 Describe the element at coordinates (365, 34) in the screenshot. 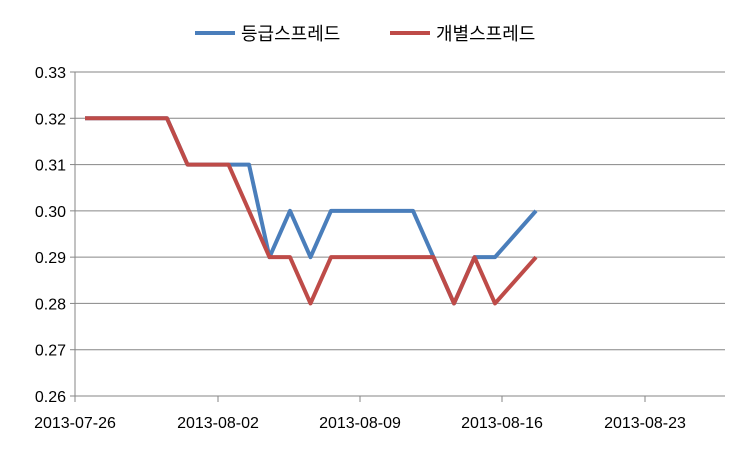

I see `legend: 등급스프레드 개별스프레드` at that location.